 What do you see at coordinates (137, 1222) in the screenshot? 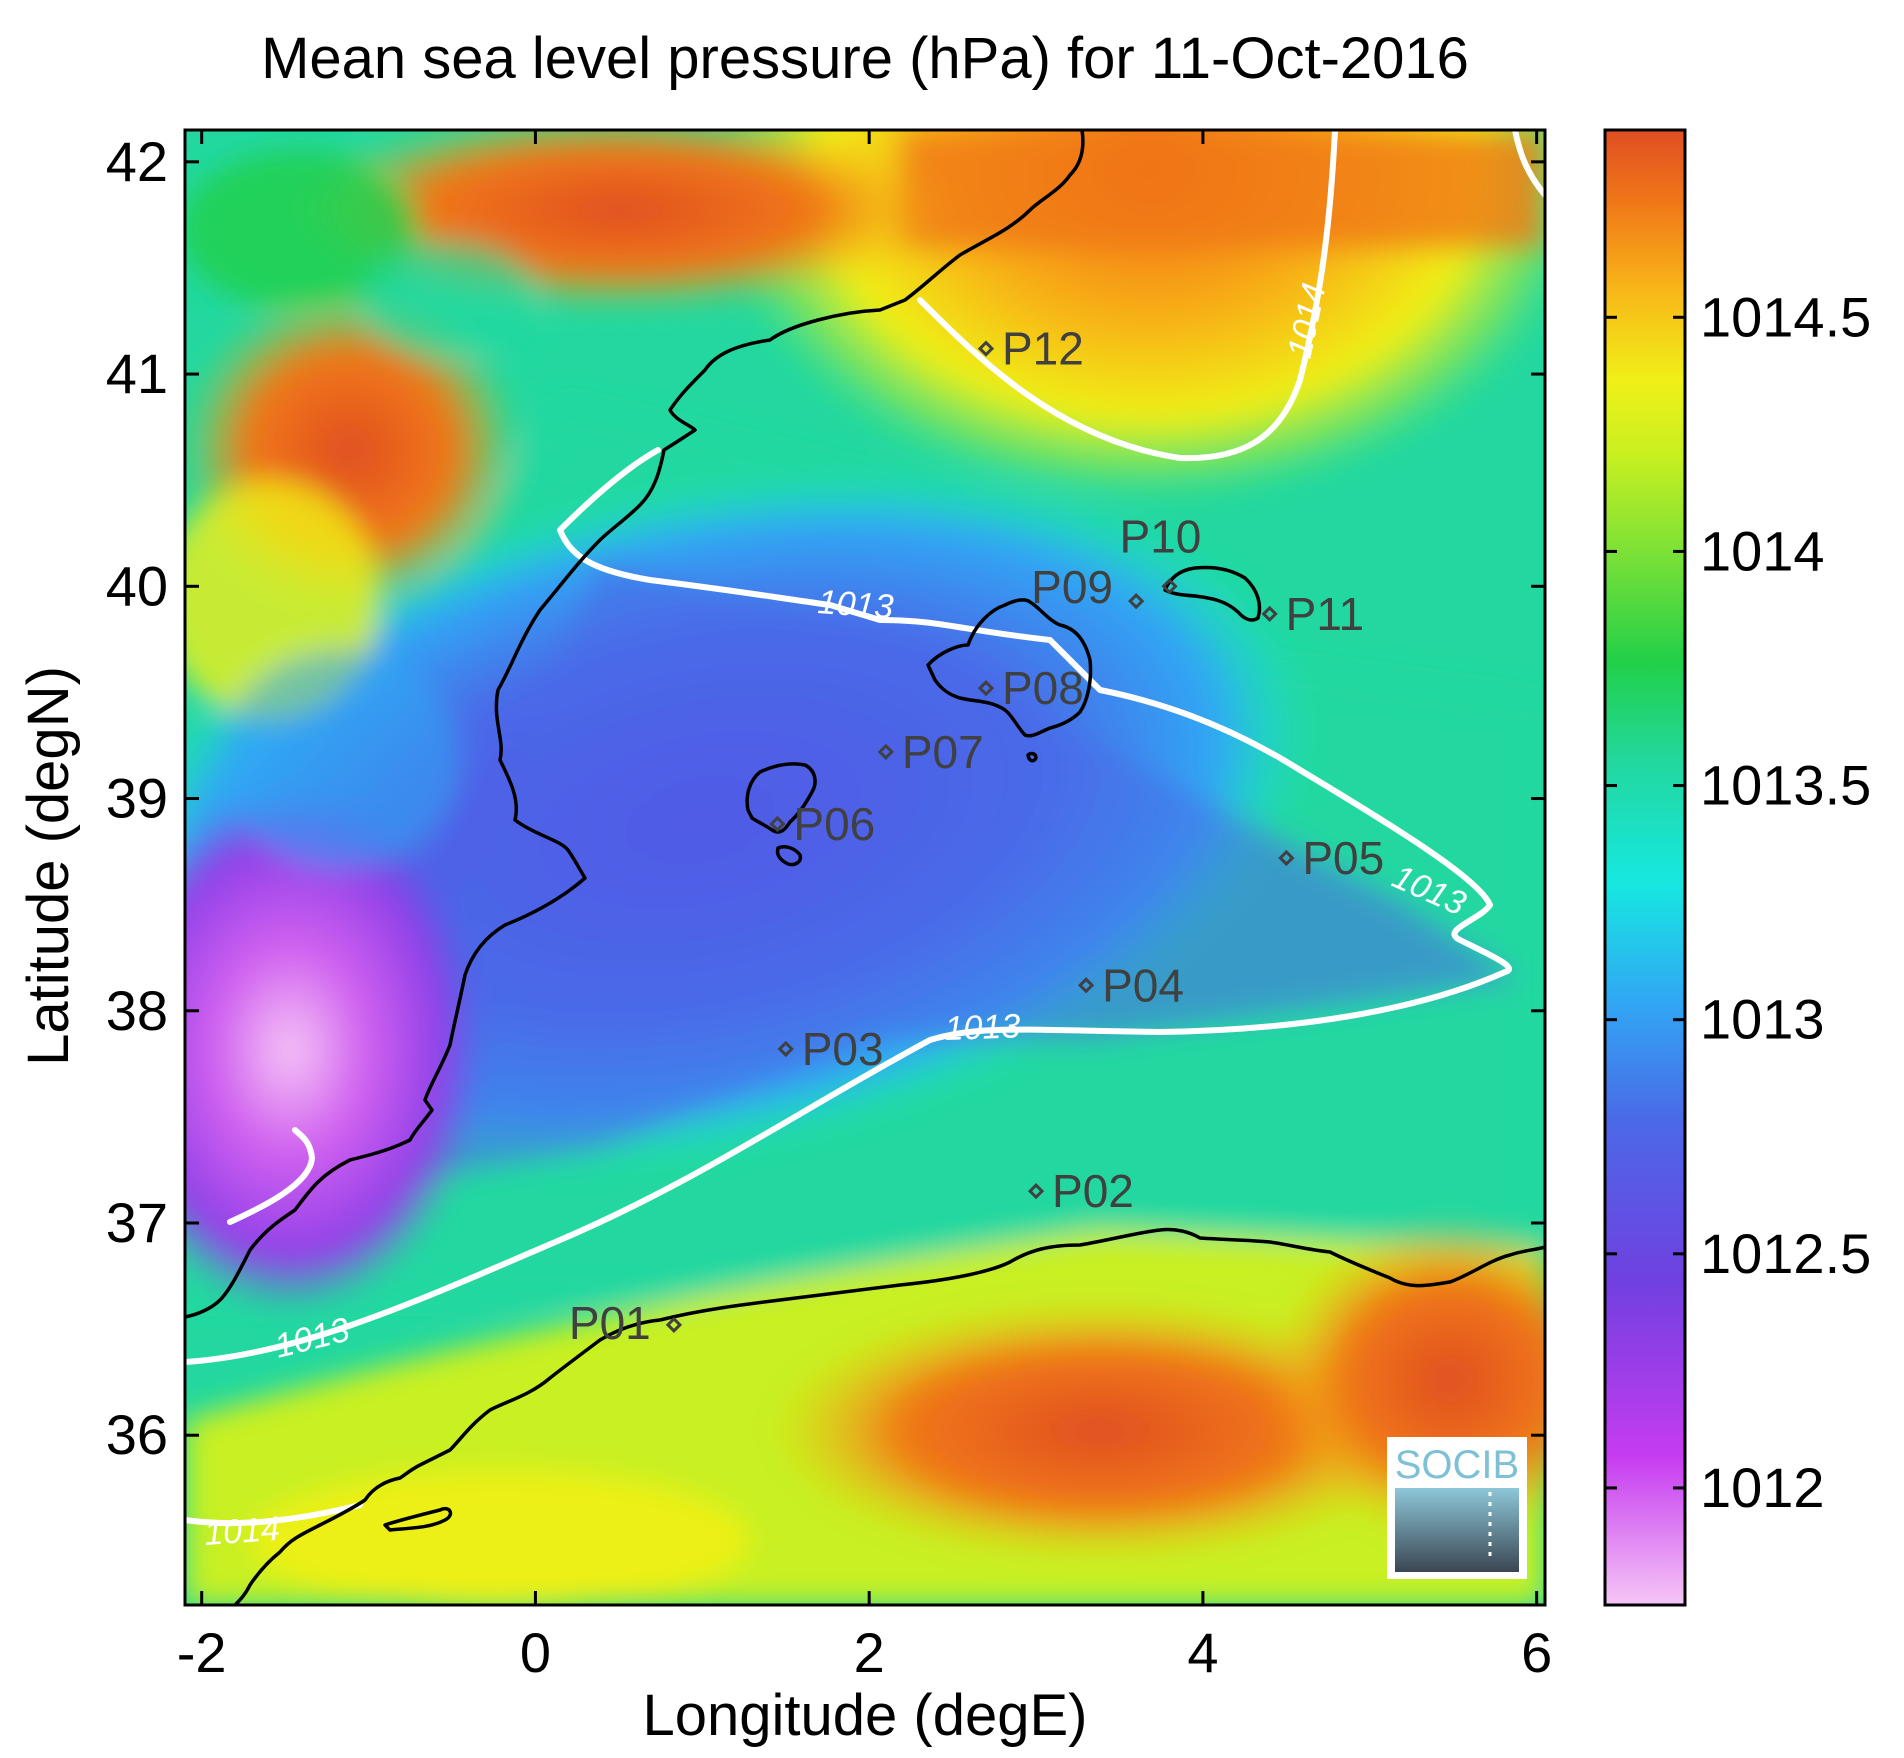
I see `y-tick-label: 37` at bounding box center [137, 1222].